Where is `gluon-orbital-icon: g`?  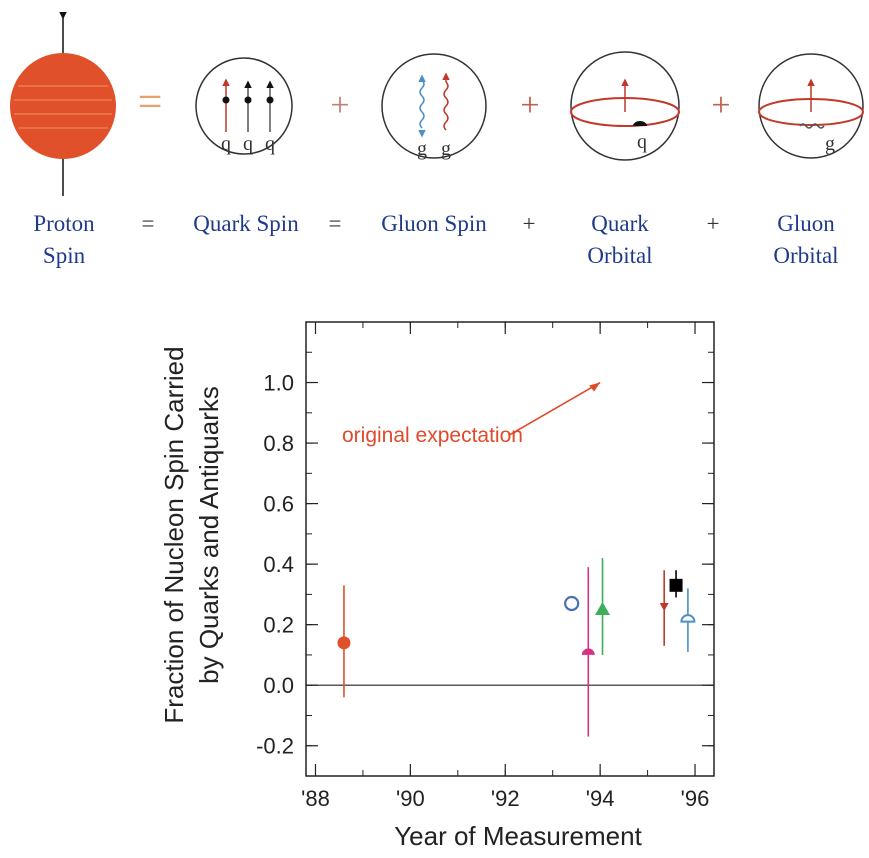
gluon-orbital-icon: g is located at coordinates (811, 106).